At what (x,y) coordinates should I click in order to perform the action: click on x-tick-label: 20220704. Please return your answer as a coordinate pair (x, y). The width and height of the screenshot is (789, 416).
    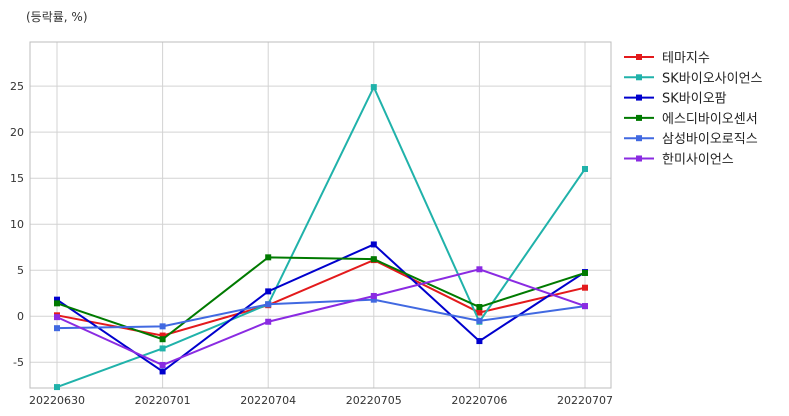
    Looking at the image, I should click on (268, 400).